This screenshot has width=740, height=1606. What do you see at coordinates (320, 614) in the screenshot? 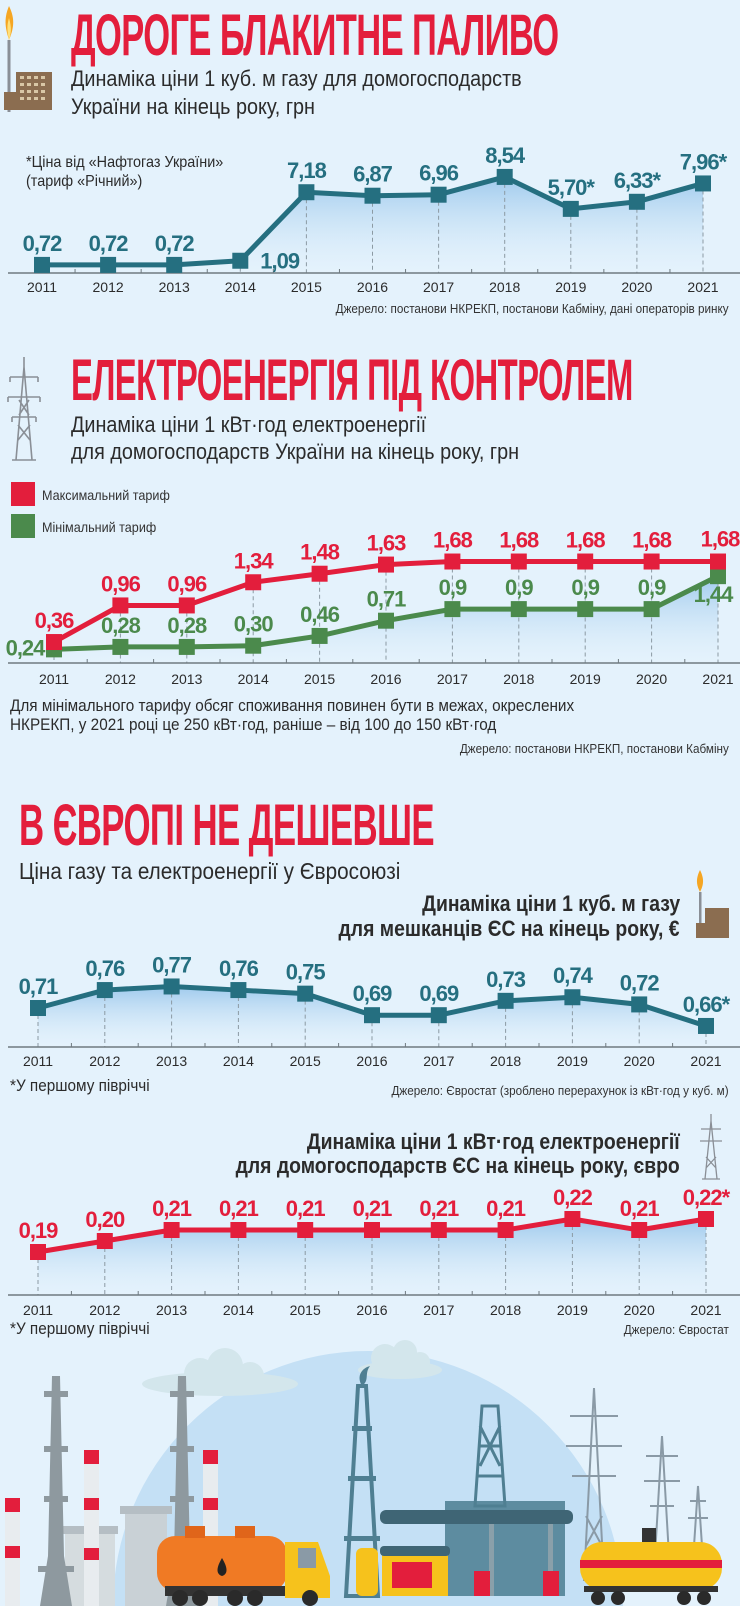
I see `data-label: 0,46` at bounding box center [320, 614].